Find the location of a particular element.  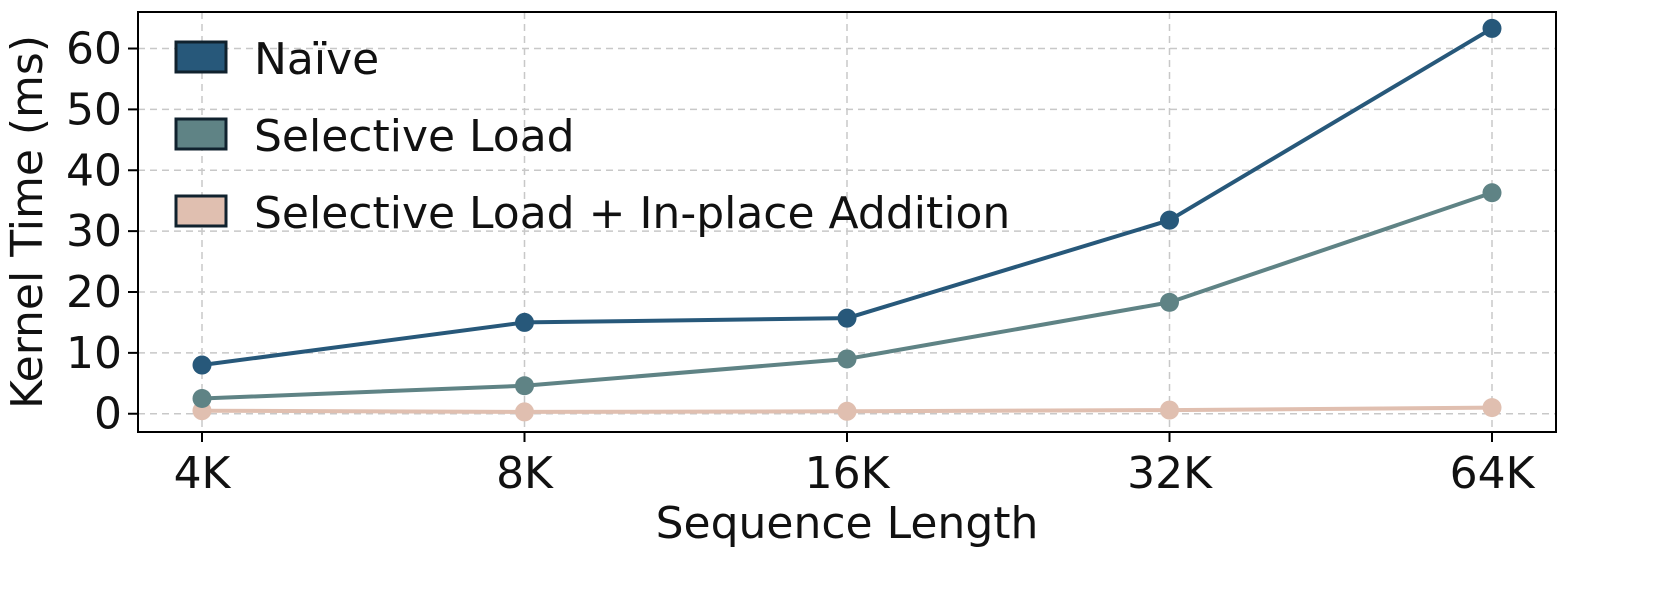

legend-item: Naïve is located at coordinates (276, 59).